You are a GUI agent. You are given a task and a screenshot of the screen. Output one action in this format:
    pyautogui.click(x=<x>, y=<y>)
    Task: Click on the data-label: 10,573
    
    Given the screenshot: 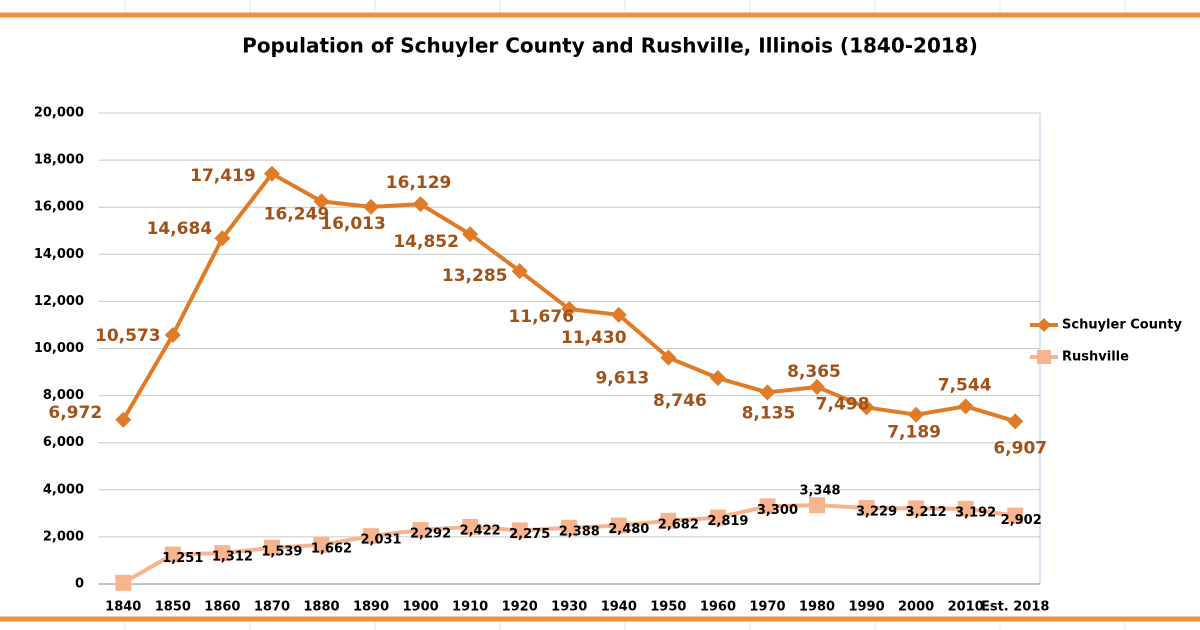 What is the action you would take?
    pyautogui.click(x=128, y=336)
    